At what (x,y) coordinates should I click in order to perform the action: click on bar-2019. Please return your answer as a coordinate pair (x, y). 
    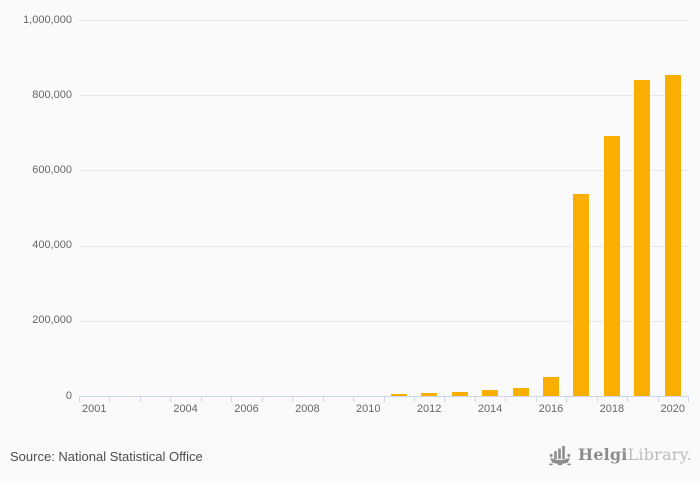
    Looking at the image, I should click on (642, 238).